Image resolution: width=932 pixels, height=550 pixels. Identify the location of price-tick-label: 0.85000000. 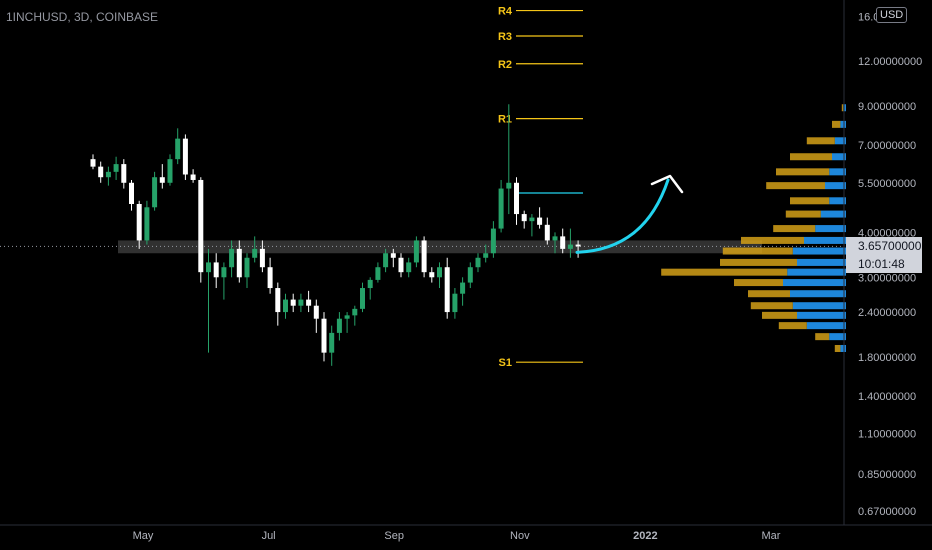
(887, 475).